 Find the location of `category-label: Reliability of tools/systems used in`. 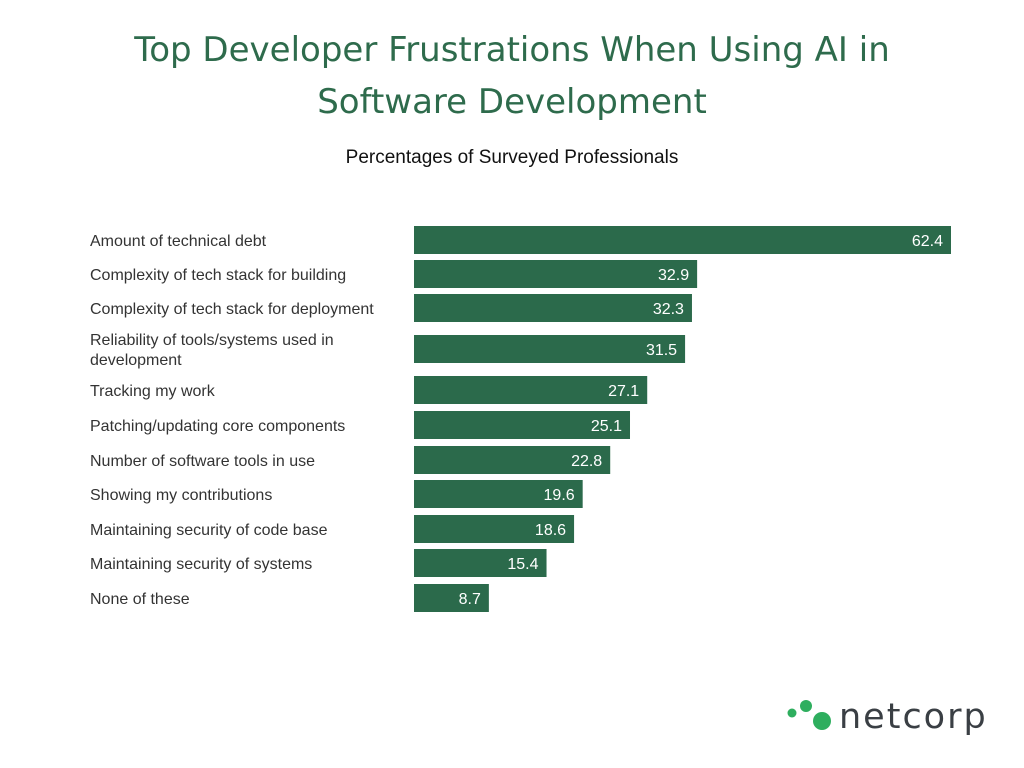

category-label: Reliability of tools/systems used in is located at coordinates (212, 340).